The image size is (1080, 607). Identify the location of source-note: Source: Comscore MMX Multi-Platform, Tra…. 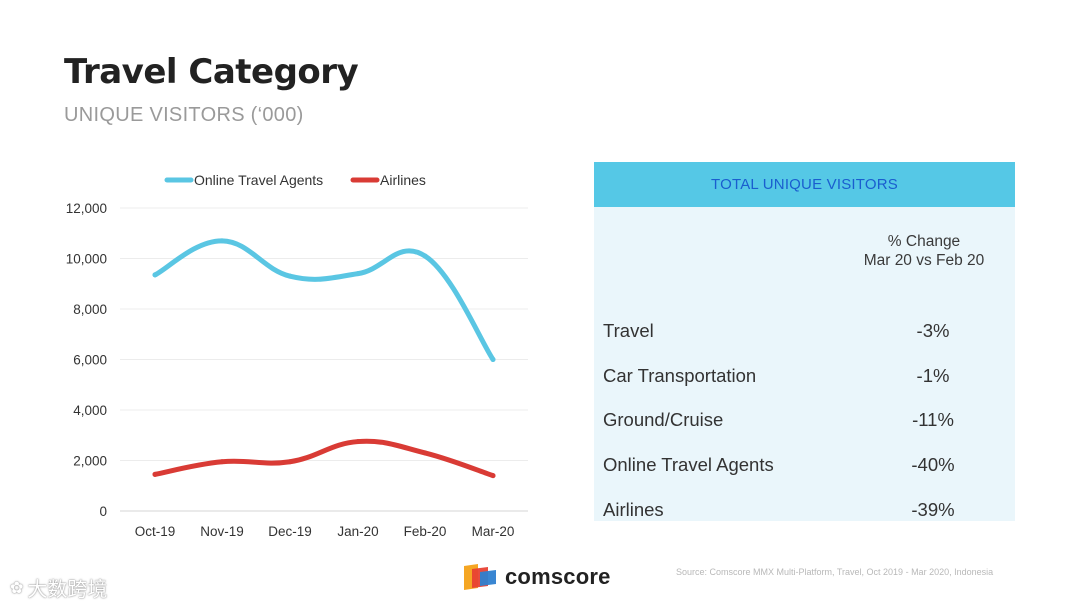
(835, 572).